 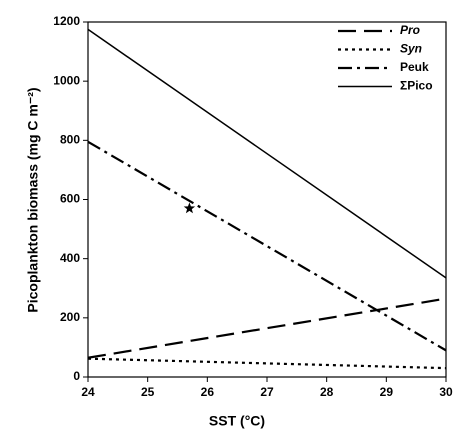 I want to click on legend-label: Pro, so click(x=410, y=30).